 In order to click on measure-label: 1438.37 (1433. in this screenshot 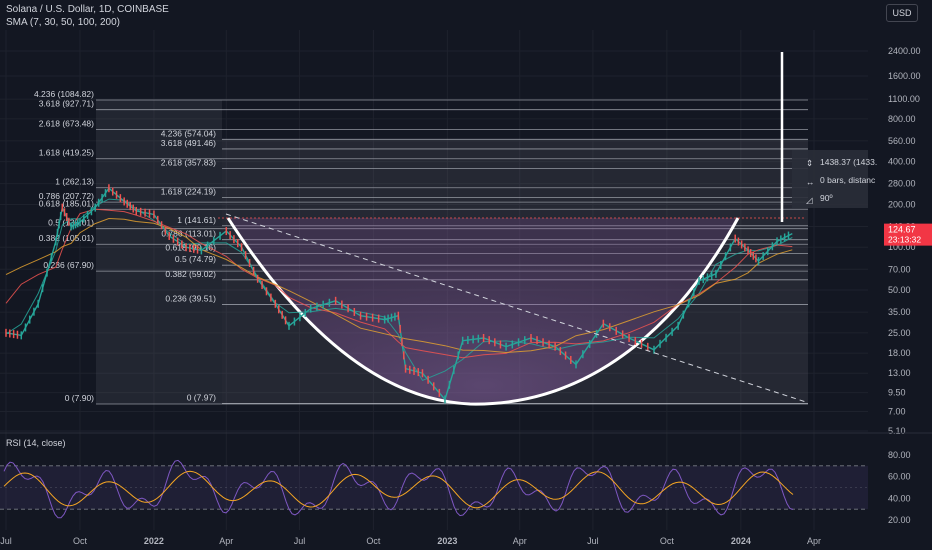, I will do `click(848, 162)`.